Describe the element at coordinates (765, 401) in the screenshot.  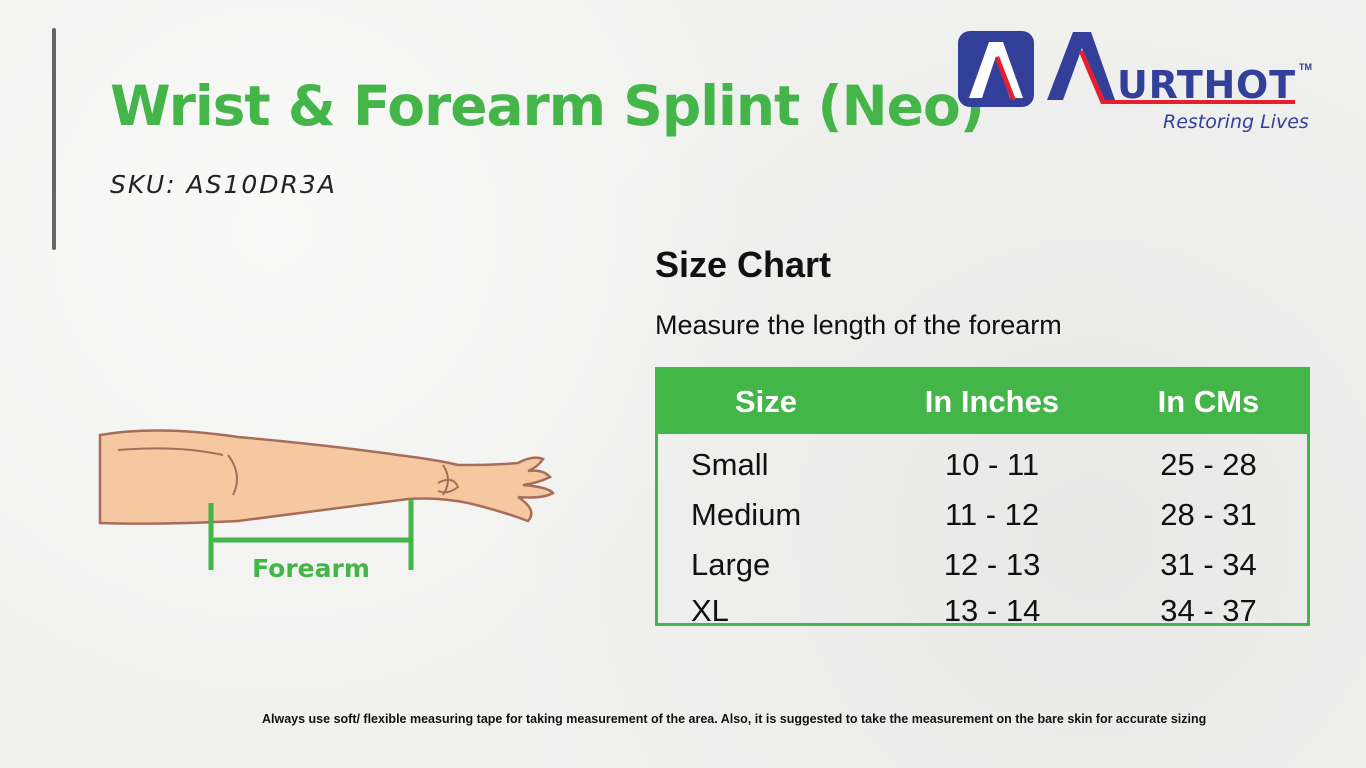
I see `col-size: Size` at that location.